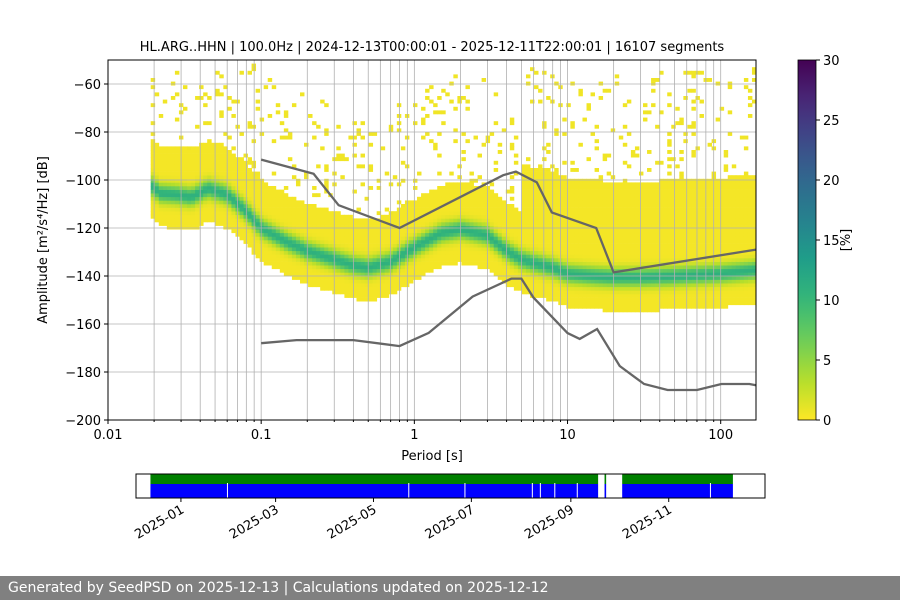  What do you see at coordinates (720, 435) in the screenshot?
I see `x-tick-label: 100` at bounding box center [720, 435].